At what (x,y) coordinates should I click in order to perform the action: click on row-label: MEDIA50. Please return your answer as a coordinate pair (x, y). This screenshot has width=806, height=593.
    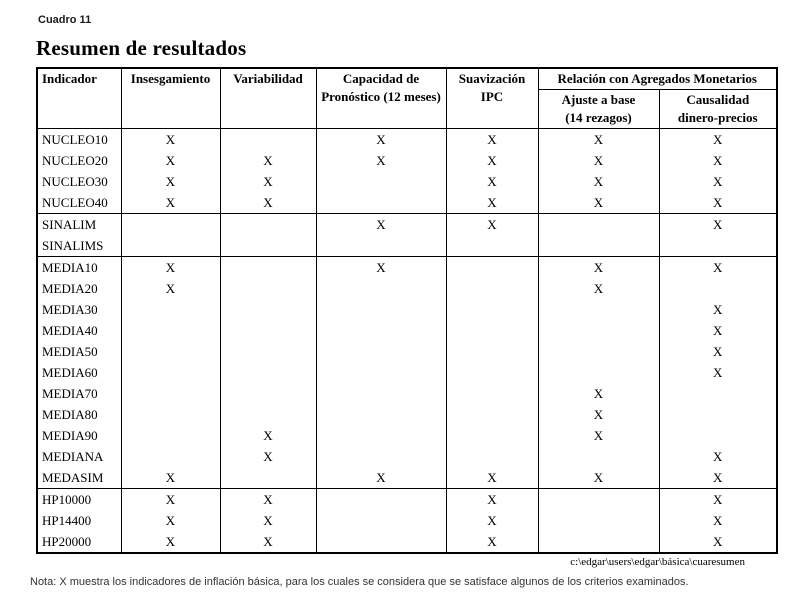
    Looking at the image, I should click on (78, 351).